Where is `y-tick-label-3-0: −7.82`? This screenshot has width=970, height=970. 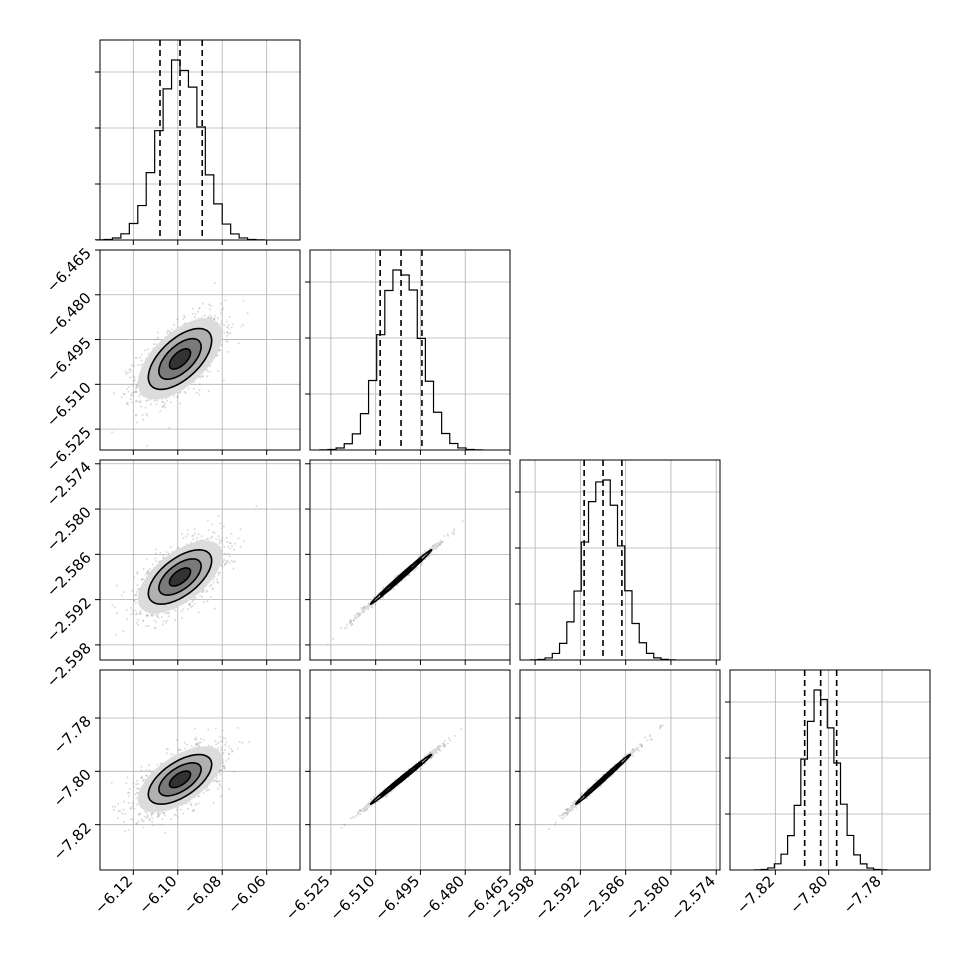 y-tick-label-3-0: −7.82 is located at coordinates (72, 841).